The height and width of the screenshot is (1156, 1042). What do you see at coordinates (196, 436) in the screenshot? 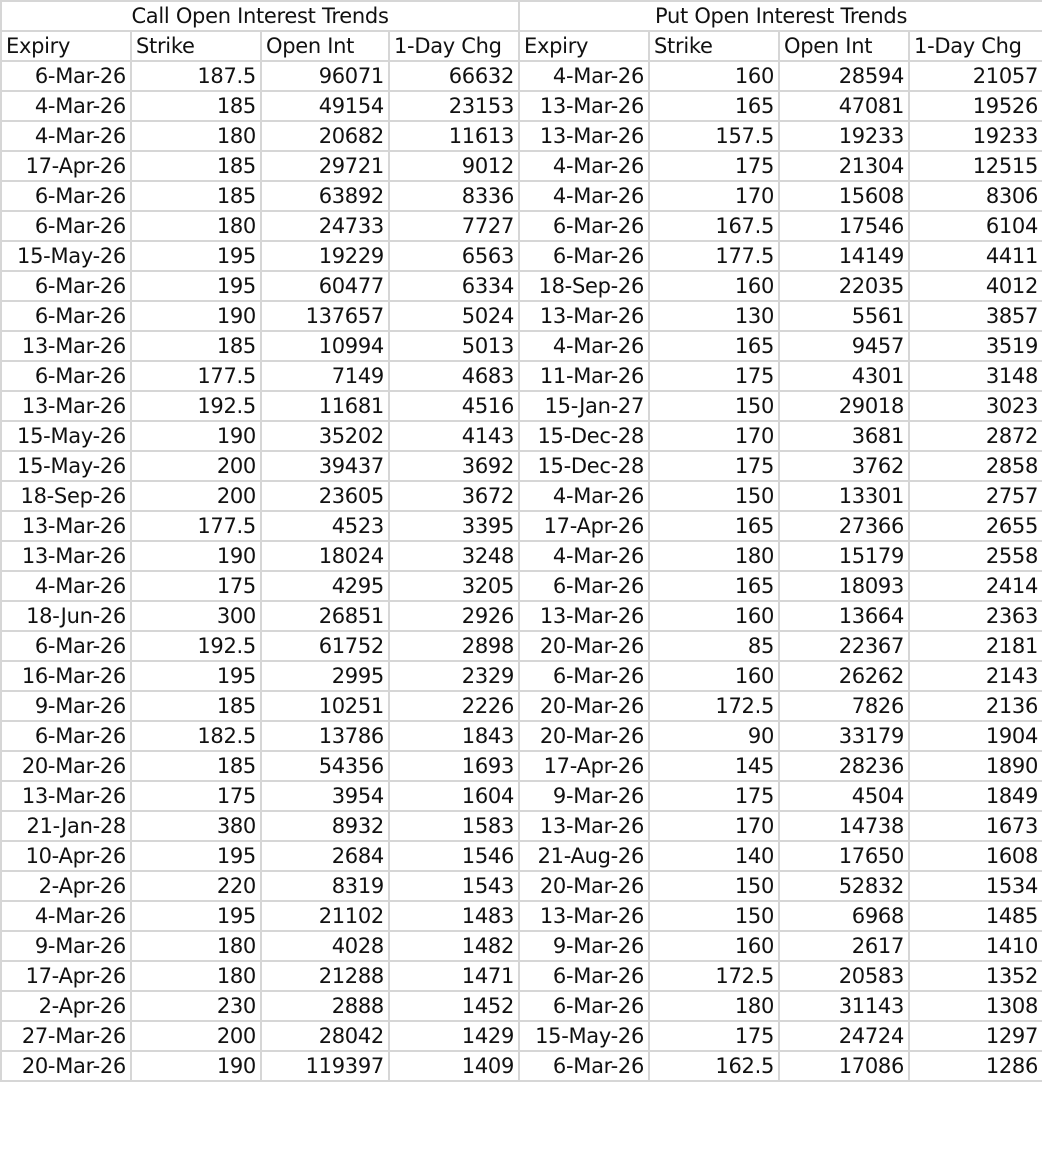
I see `call-cell-strike: 190` at bounding box center [196, 436].